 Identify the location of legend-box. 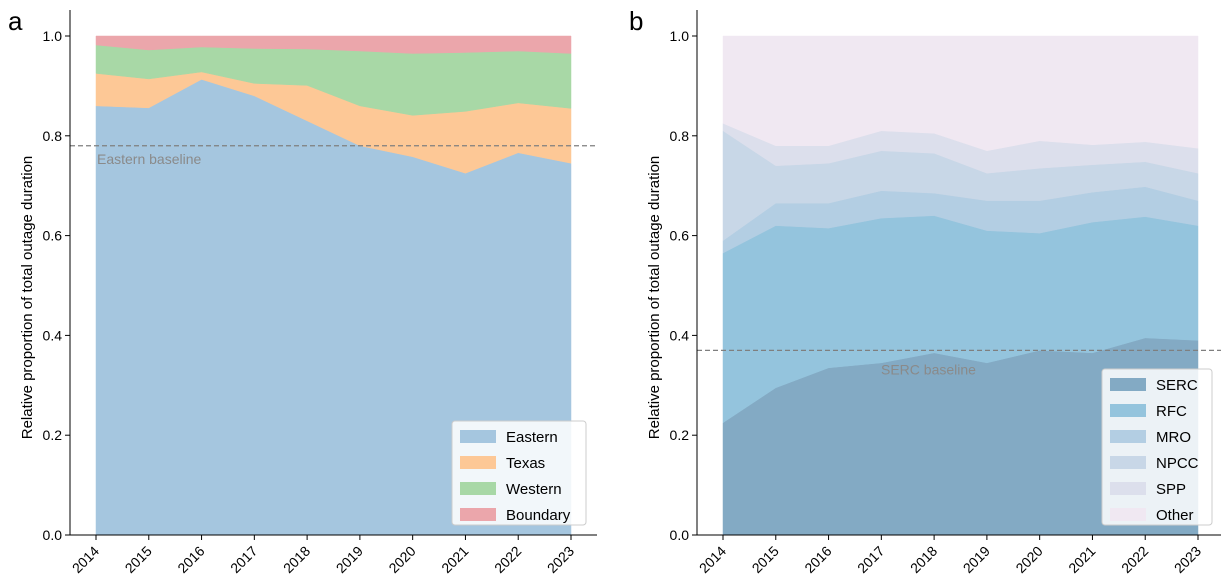
(519, 473).